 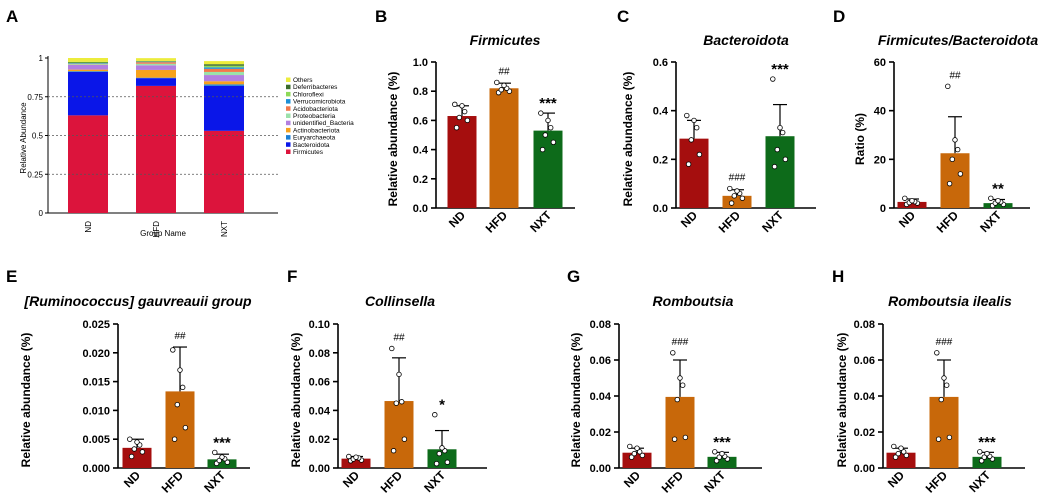 What do you see at coordinates (96, 411) in the screenshot?
I see `y-tick-label: 0.010` at bounding box center [96, 411].